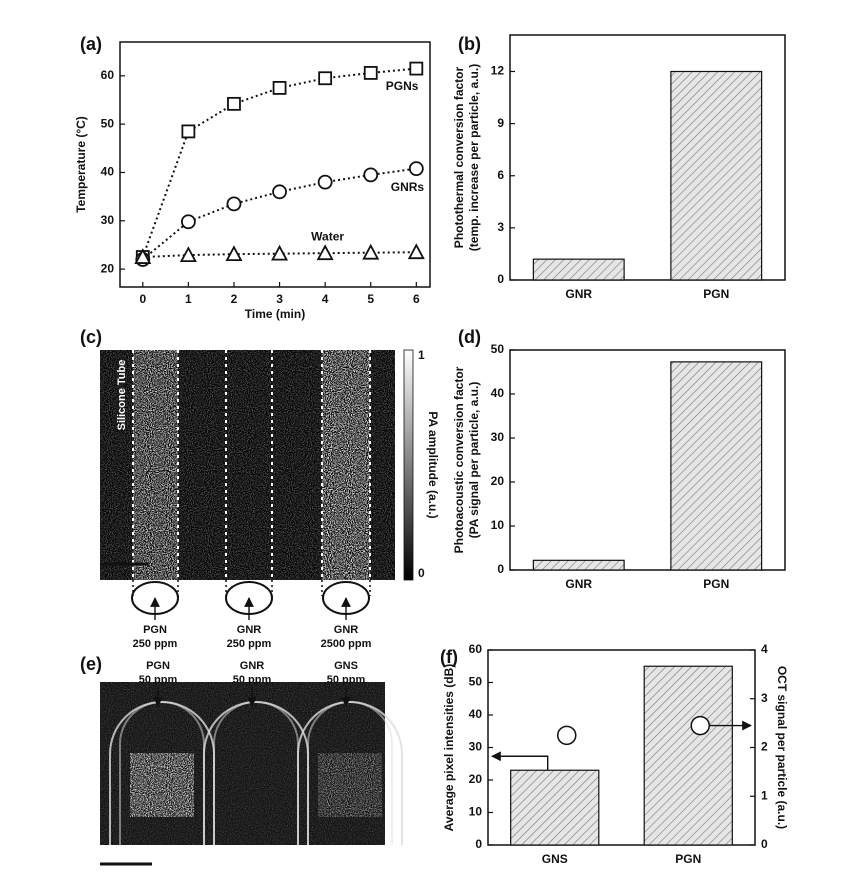  Describe the element at coordinates (188, 299) in the screenshot. I see `x-tick-label: 1` at that location.